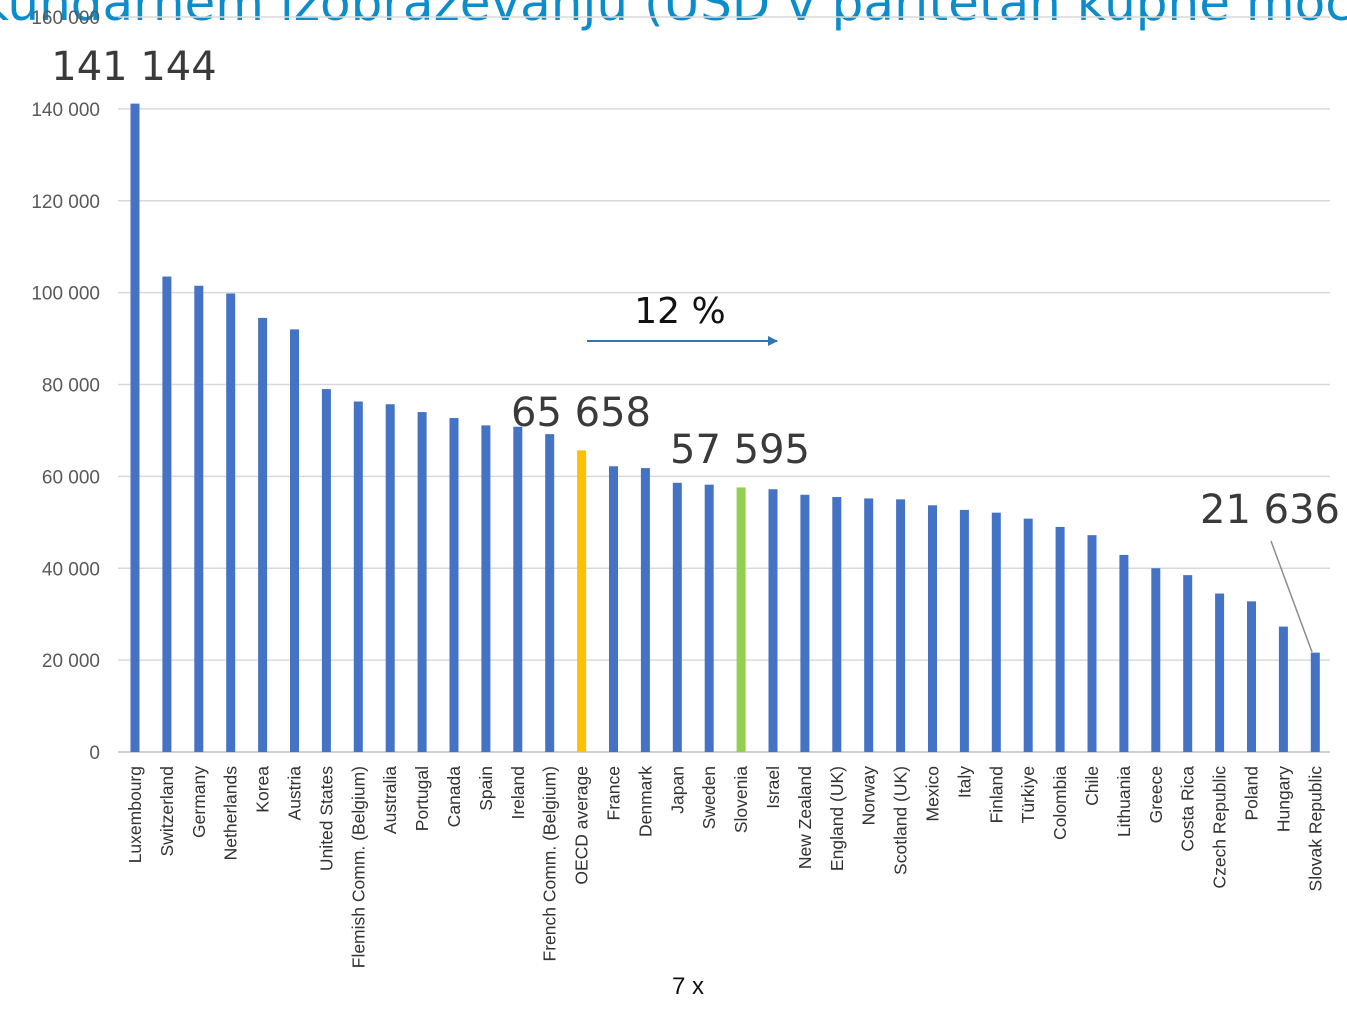  What do you see at coordinates (199, 802) in the screenshot?
I see `category-label-germany: Germany` at bounding box center [199, 802].